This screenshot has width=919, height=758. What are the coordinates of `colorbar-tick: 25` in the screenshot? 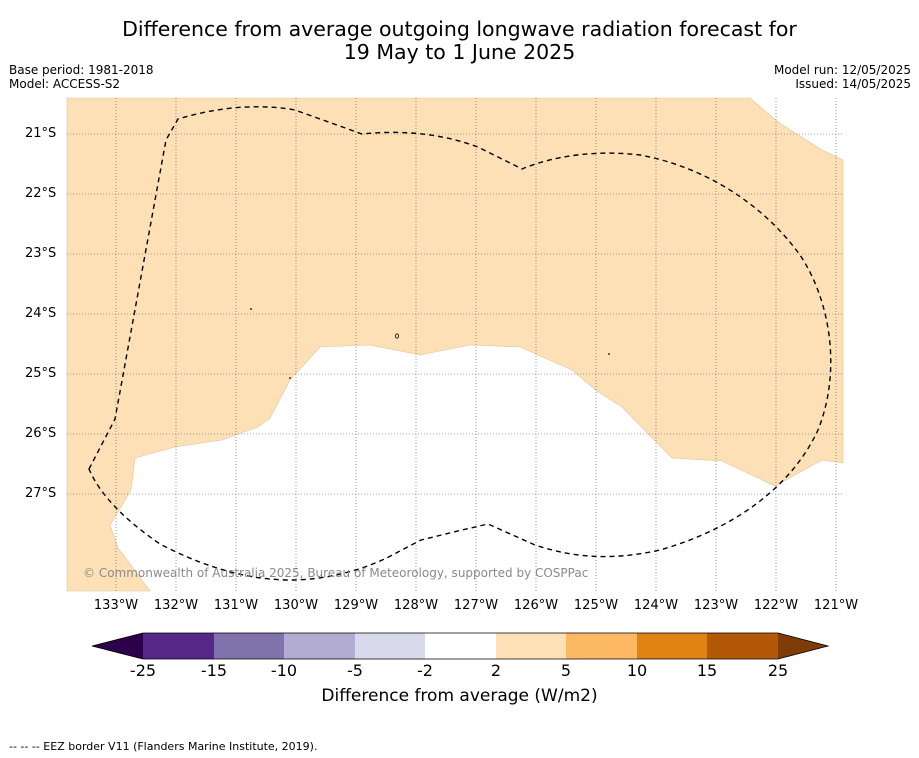 It's located at (778, 670).